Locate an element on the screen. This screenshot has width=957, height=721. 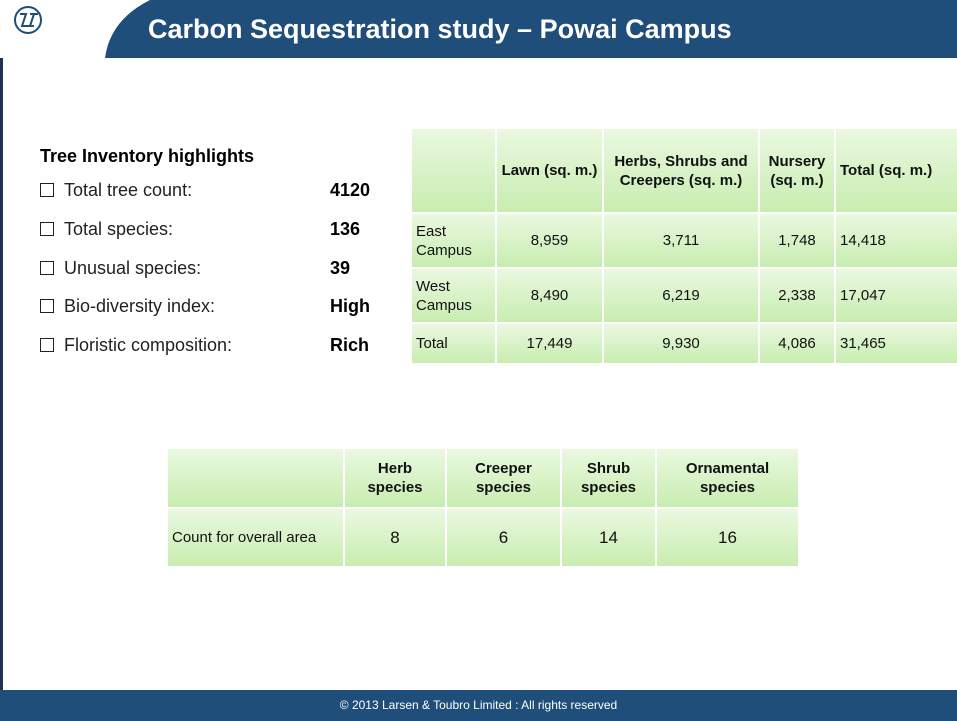
cell: 14,418 is located at coordinates (895, 240).